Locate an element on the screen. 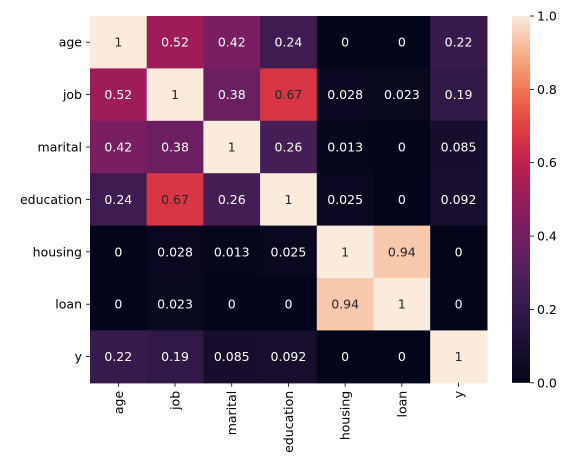 The height and width of the screenshot is (473, 570). cell-job-y is located at coordinates (459, 95).